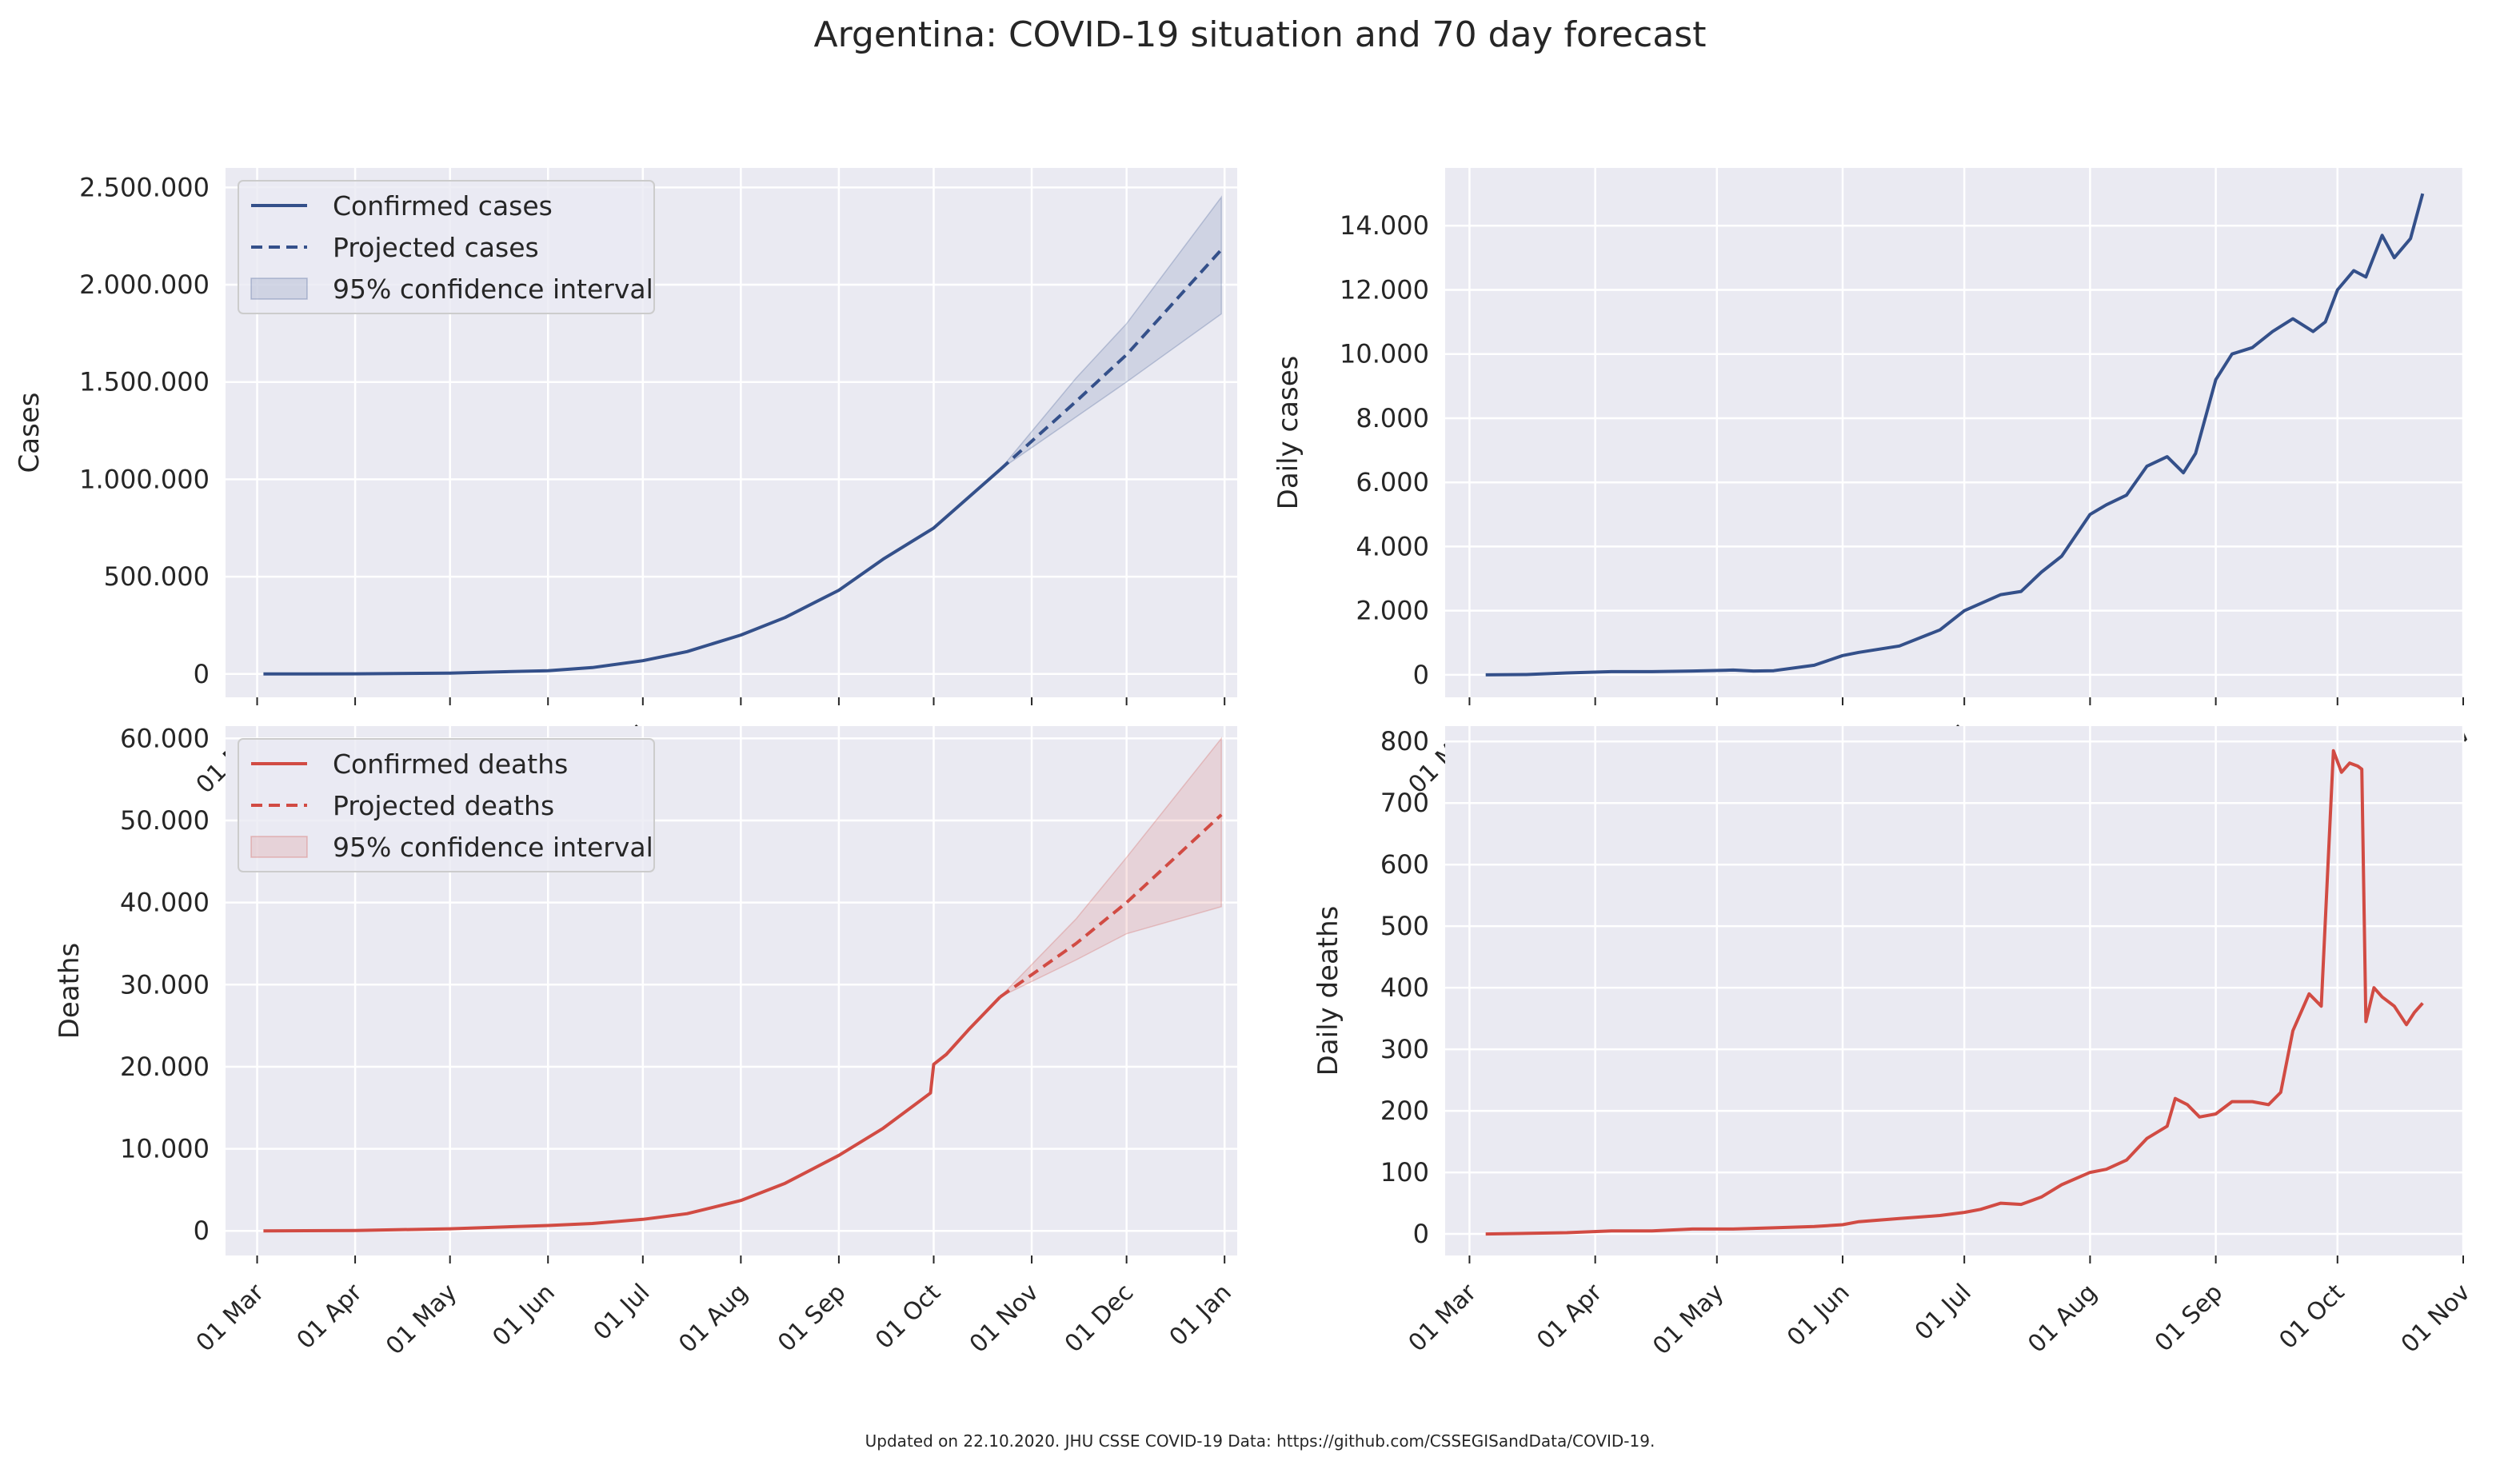 Image resolution: width=2520 pixels, height=1477 pixels. What do you see at coordinates (1405, 803) in the screenshot?
I see `y-tick-label: 700` at bounding box center [1405, 803].